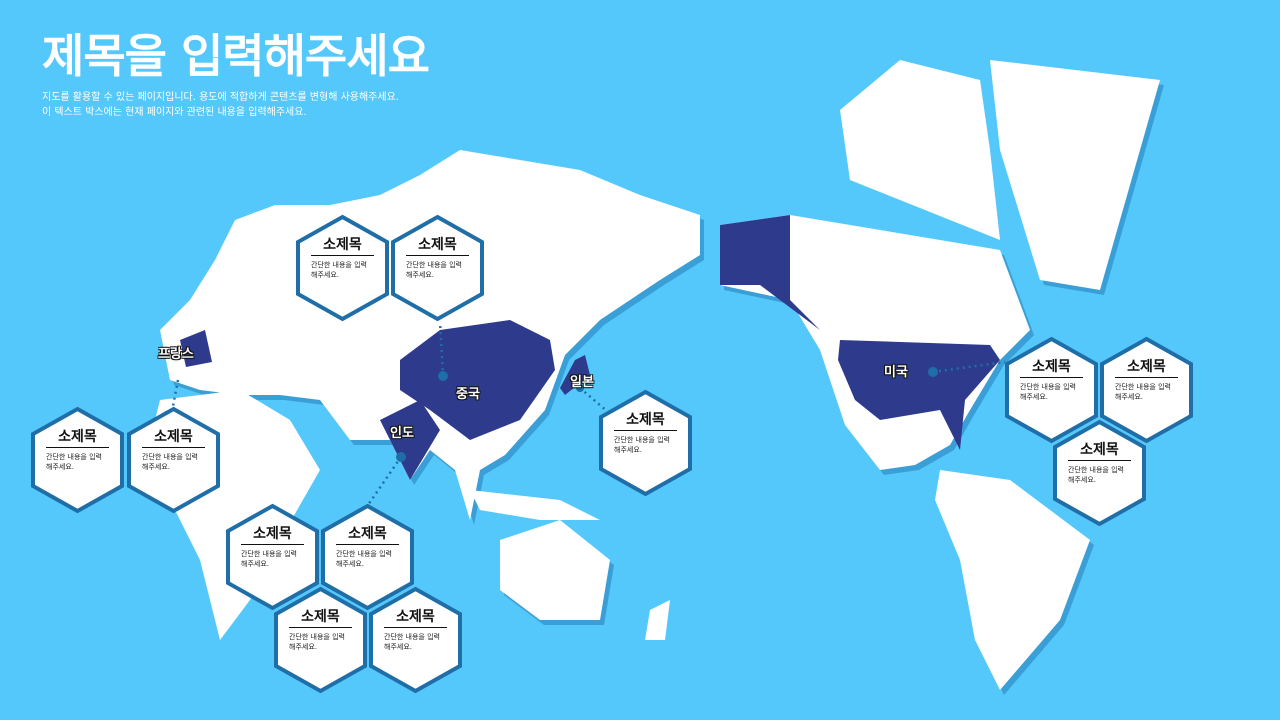 This screenshot has height=720, width=1280. I want to click on south-america, so click(1012, 580).